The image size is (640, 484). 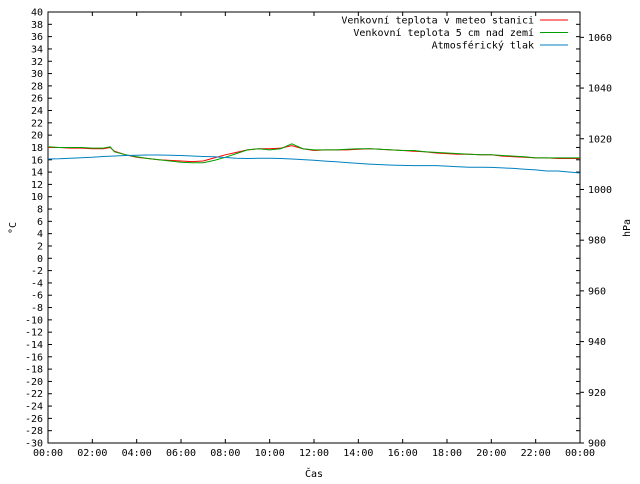 What do you see at coordinates (37, 49) in the screenshot?
I see `y-tick-label: 34` at bounding box center [37, 49].